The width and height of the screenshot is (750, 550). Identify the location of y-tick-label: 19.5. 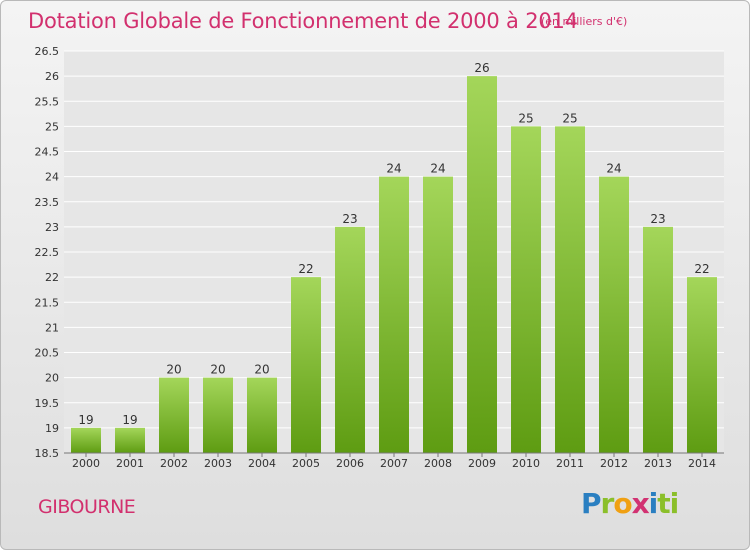
(47, 403).